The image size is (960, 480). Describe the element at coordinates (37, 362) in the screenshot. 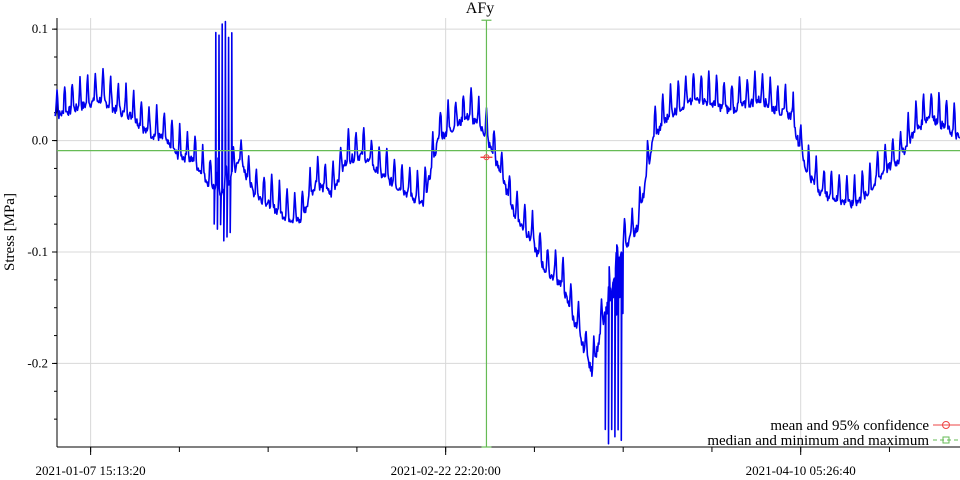

I see `y-tick-label: -0.2` at that location.